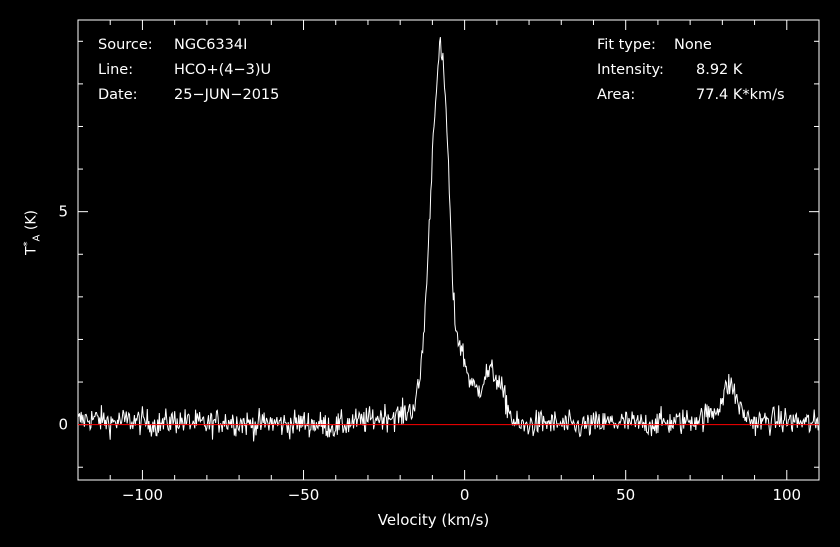 The width and height of the screenshot is (840, 547). I want to click on fit-type-label: Fit type:, so click(626, 45).